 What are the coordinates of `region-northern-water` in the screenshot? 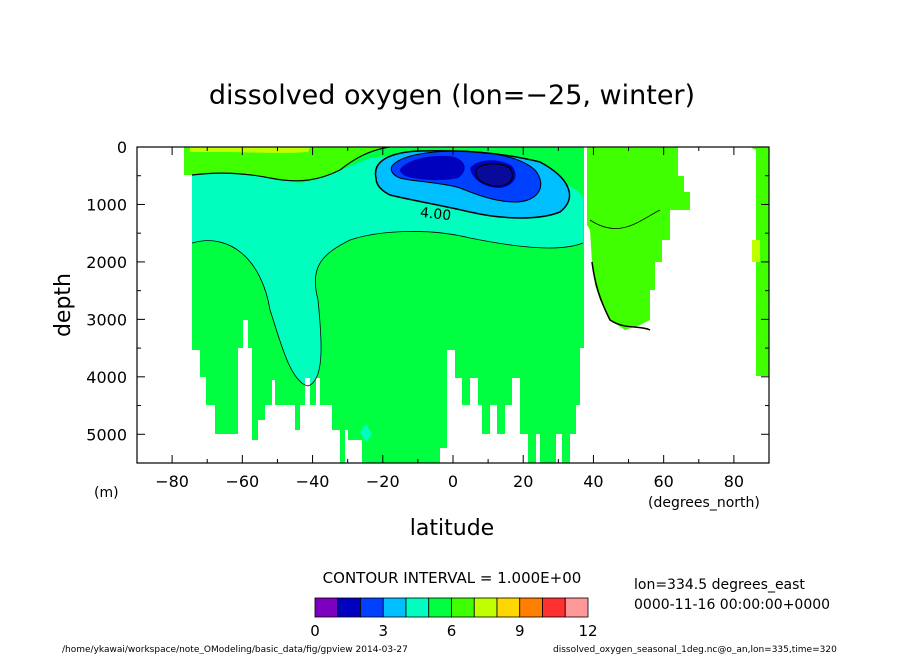 It's located at (637, 238).